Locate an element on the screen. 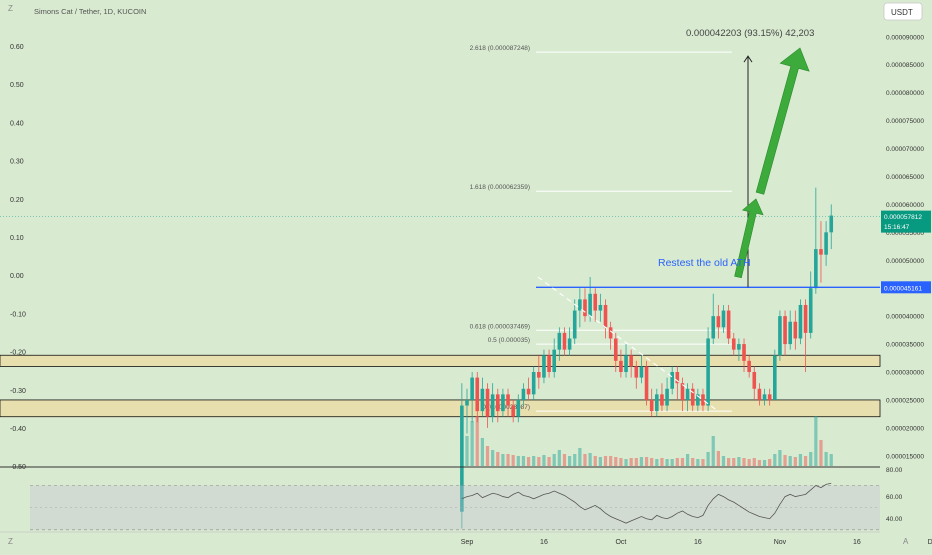  right-axis-tick: 0.000035000 is located at coordinates (905, 345).